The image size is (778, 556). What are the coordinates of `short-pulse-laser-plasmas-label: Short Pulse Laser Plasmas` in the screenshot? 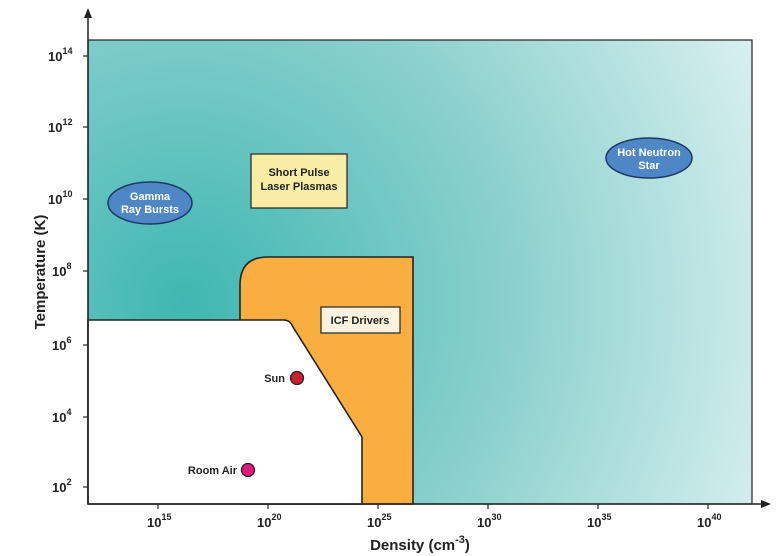 It's located at (299, 181).